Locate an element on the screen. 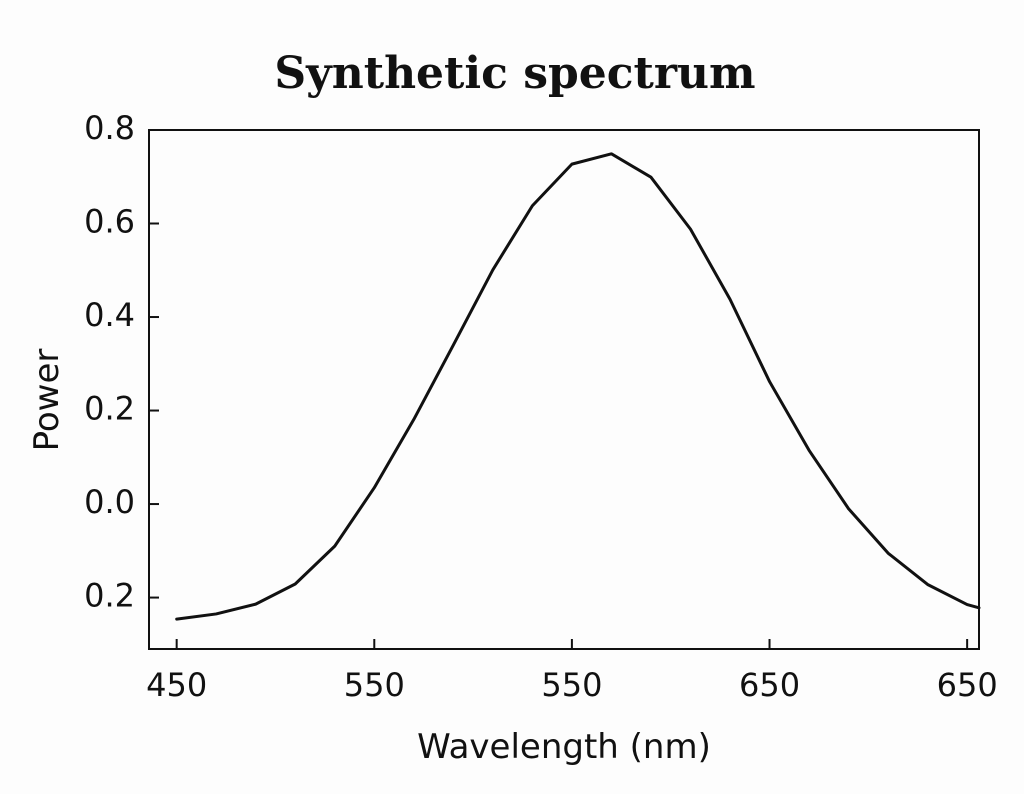 The image size is (1024, 794). x-tick-label: 450 is located at coordinates (176, 685).